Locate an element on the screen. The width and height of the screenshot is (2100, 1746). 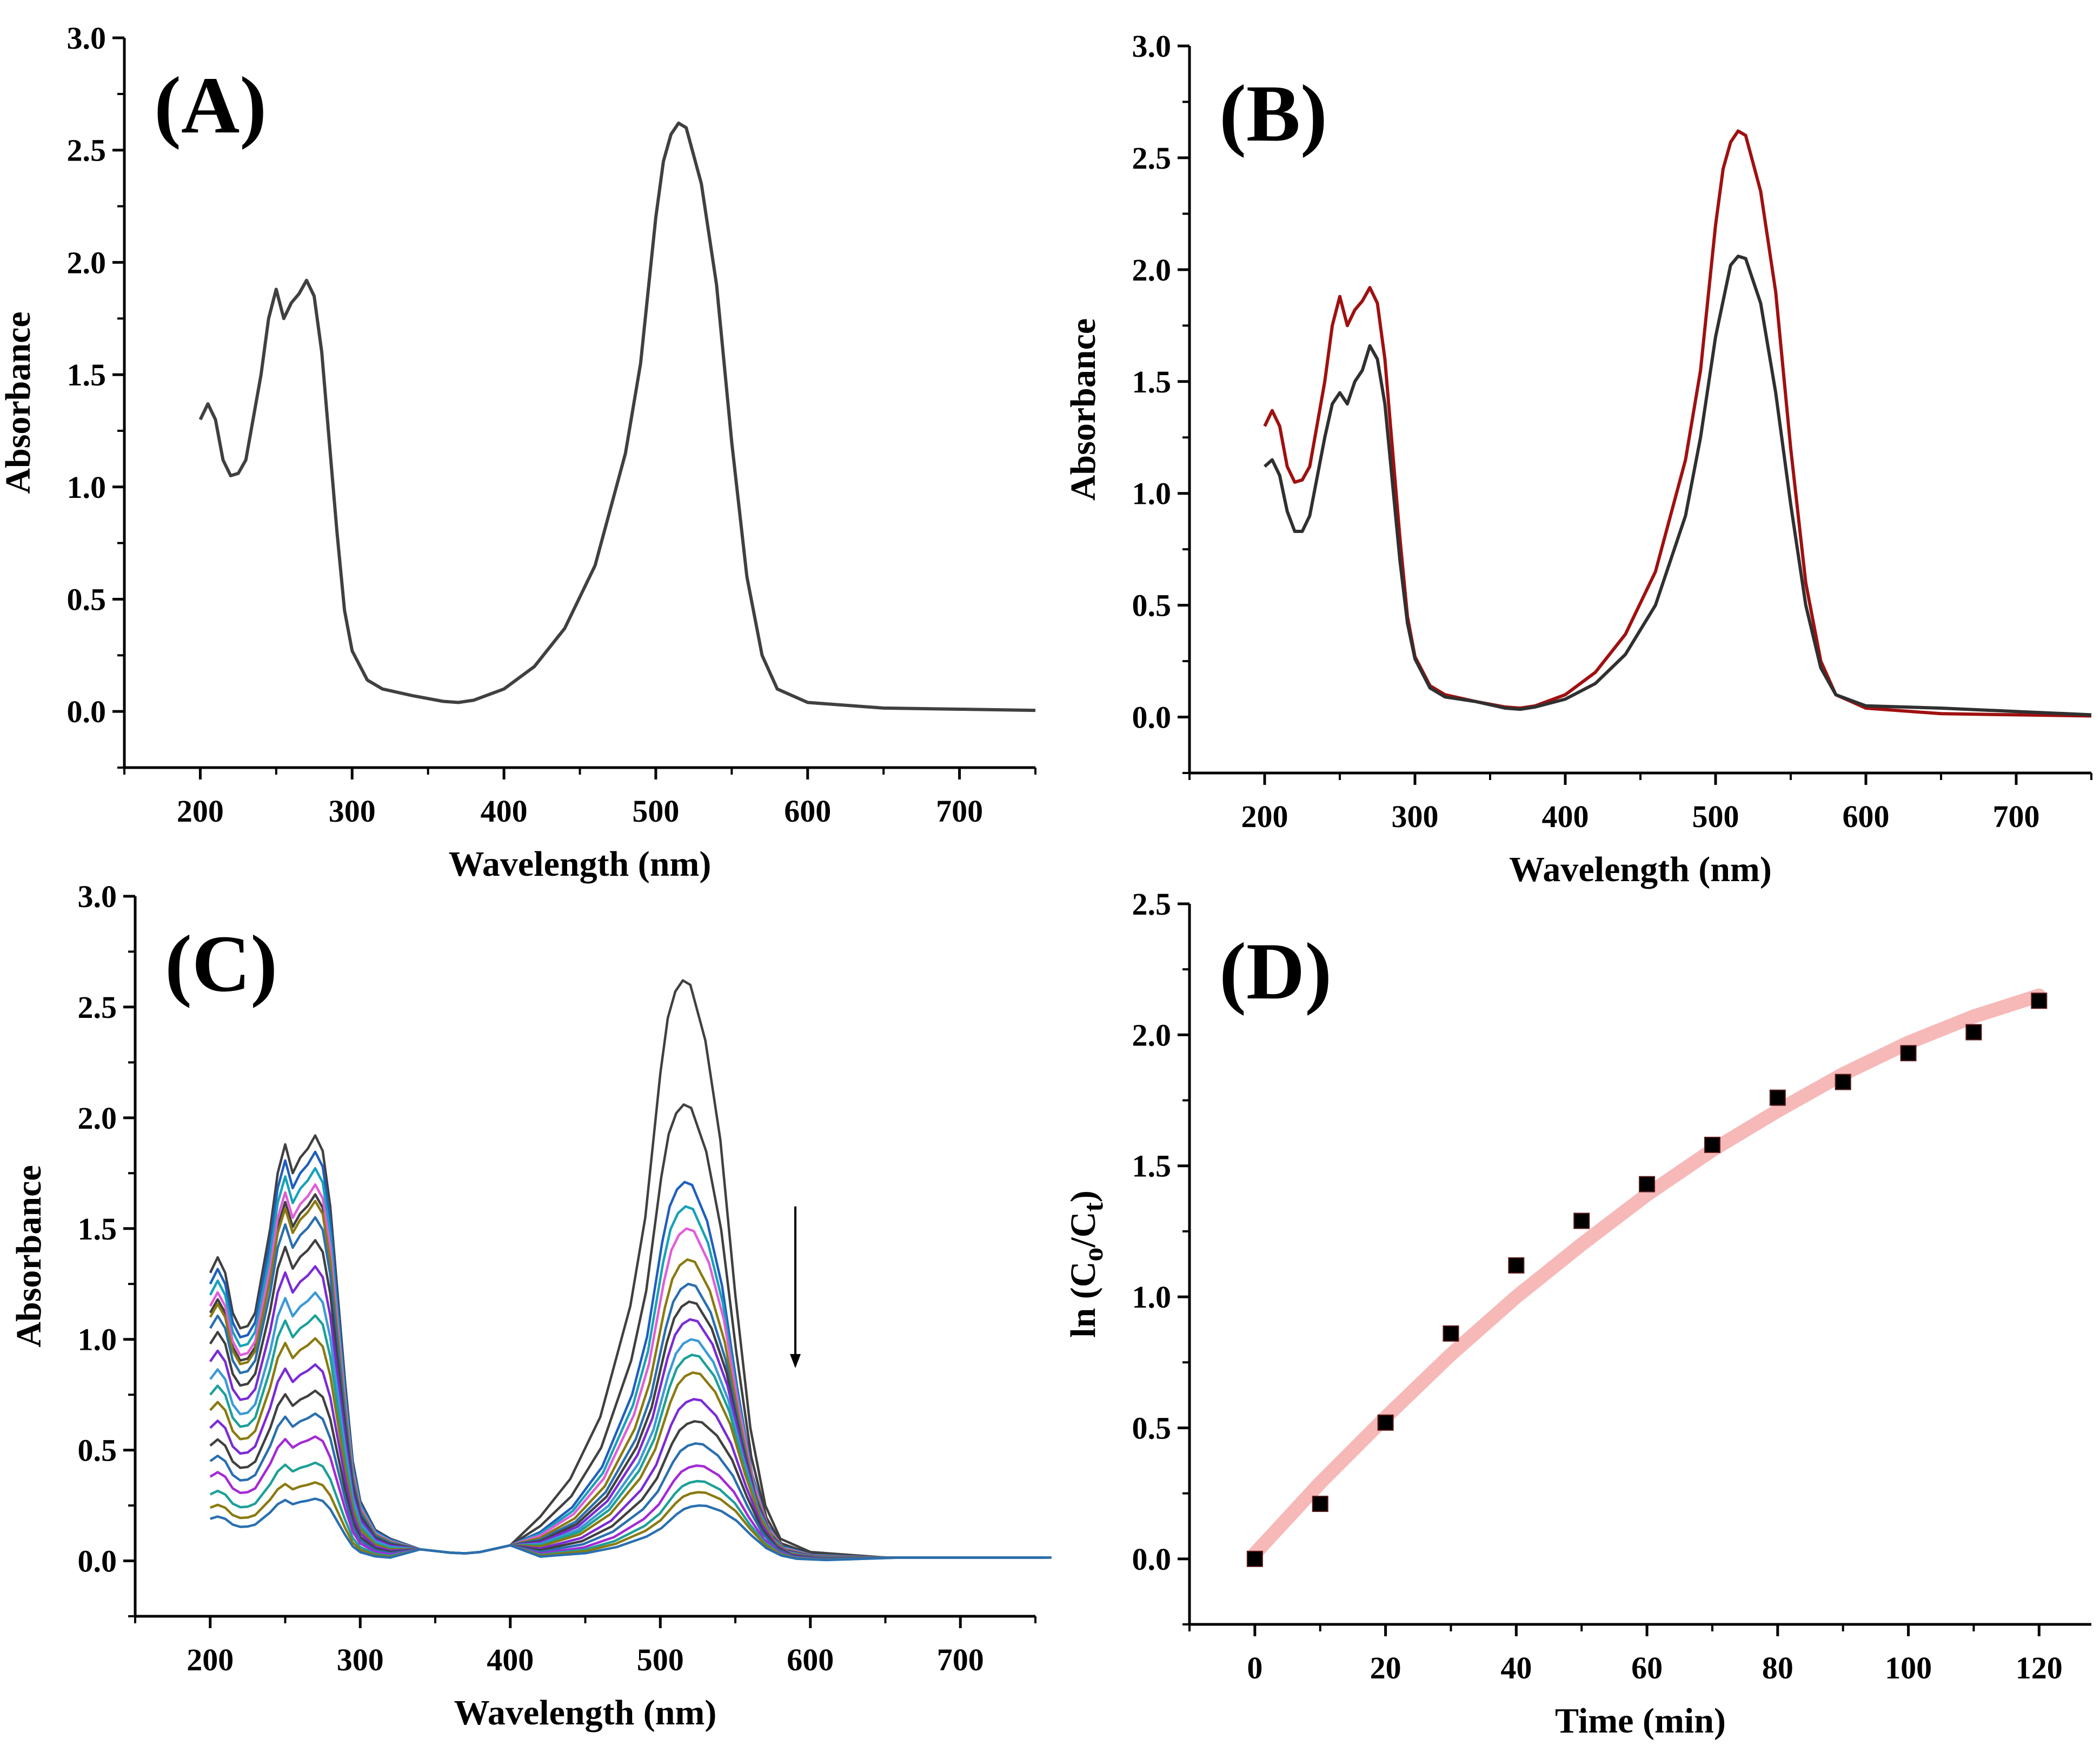
series-line-spectrum is located at coordinates (617, 417).